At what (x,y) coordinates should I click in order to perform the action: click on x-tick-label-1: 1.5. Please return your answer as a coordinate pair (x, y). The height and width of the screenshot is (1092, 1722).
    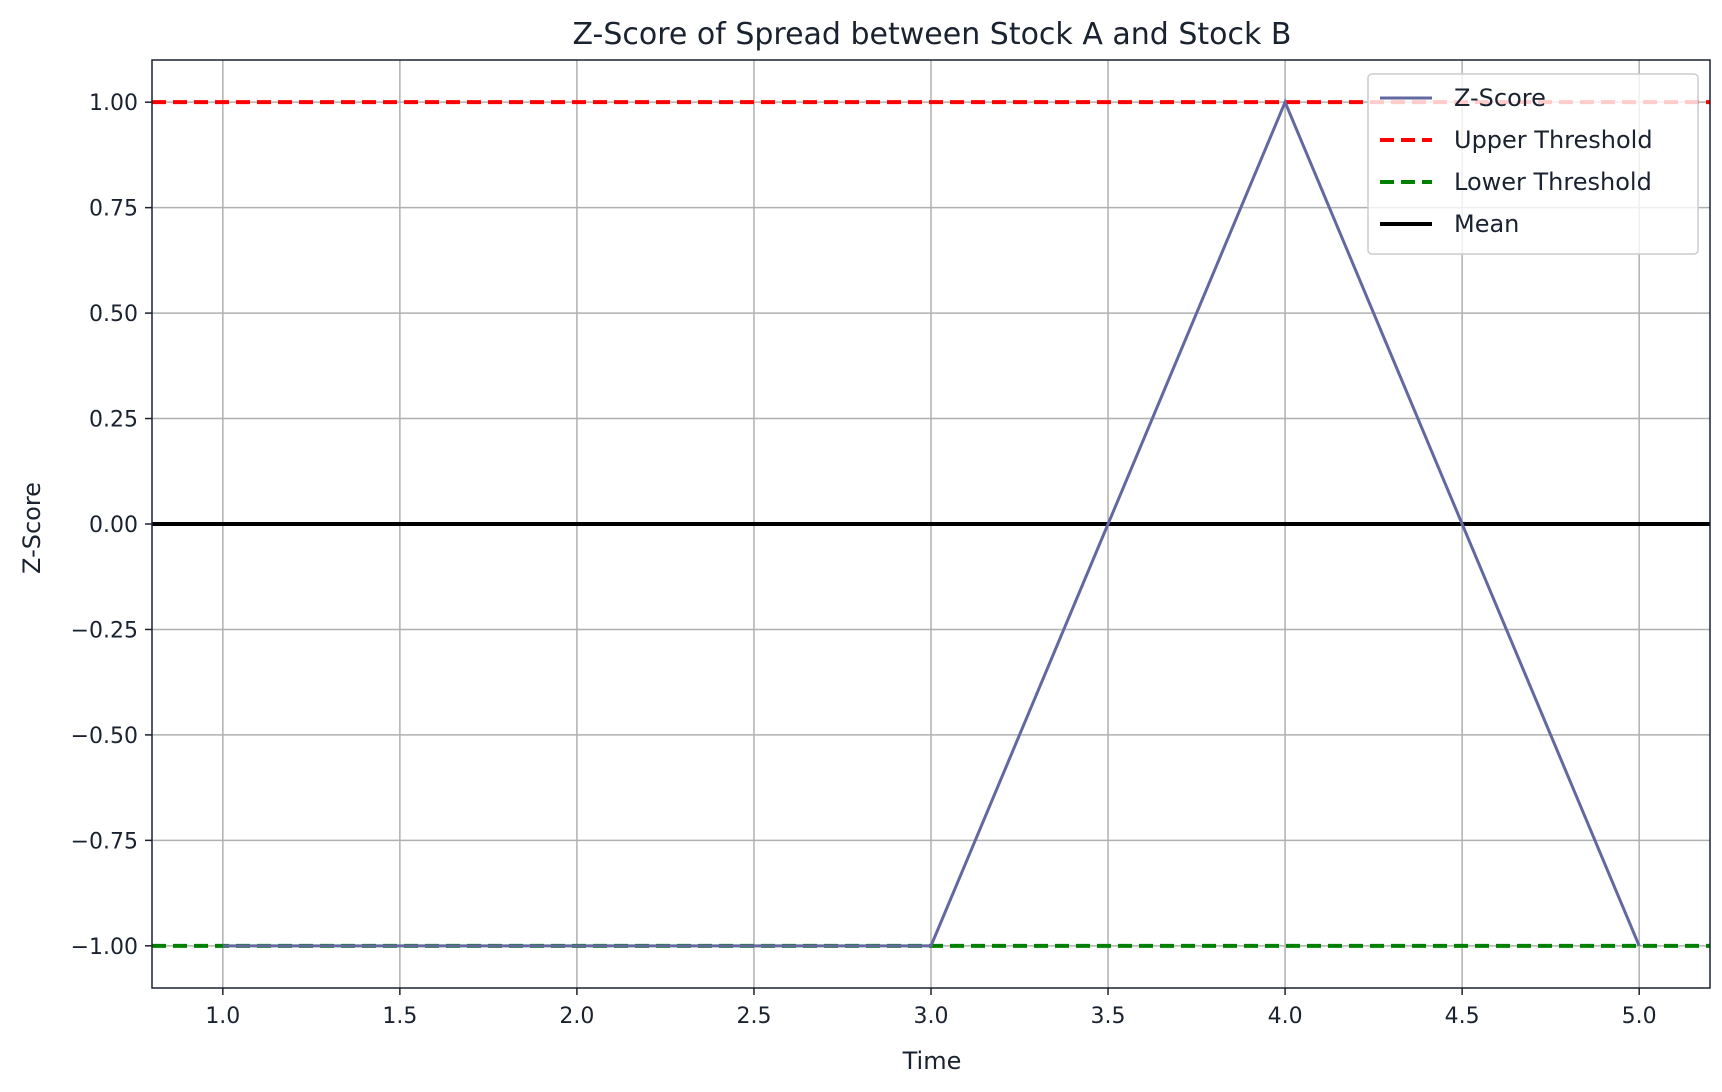
    Looking at the image, I should click on (399, 1016).